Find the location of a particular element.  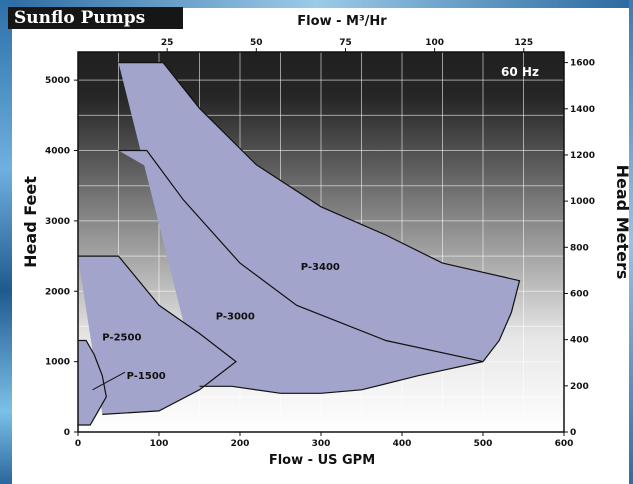

decorative-side-band is located at coordinates (6, 242).